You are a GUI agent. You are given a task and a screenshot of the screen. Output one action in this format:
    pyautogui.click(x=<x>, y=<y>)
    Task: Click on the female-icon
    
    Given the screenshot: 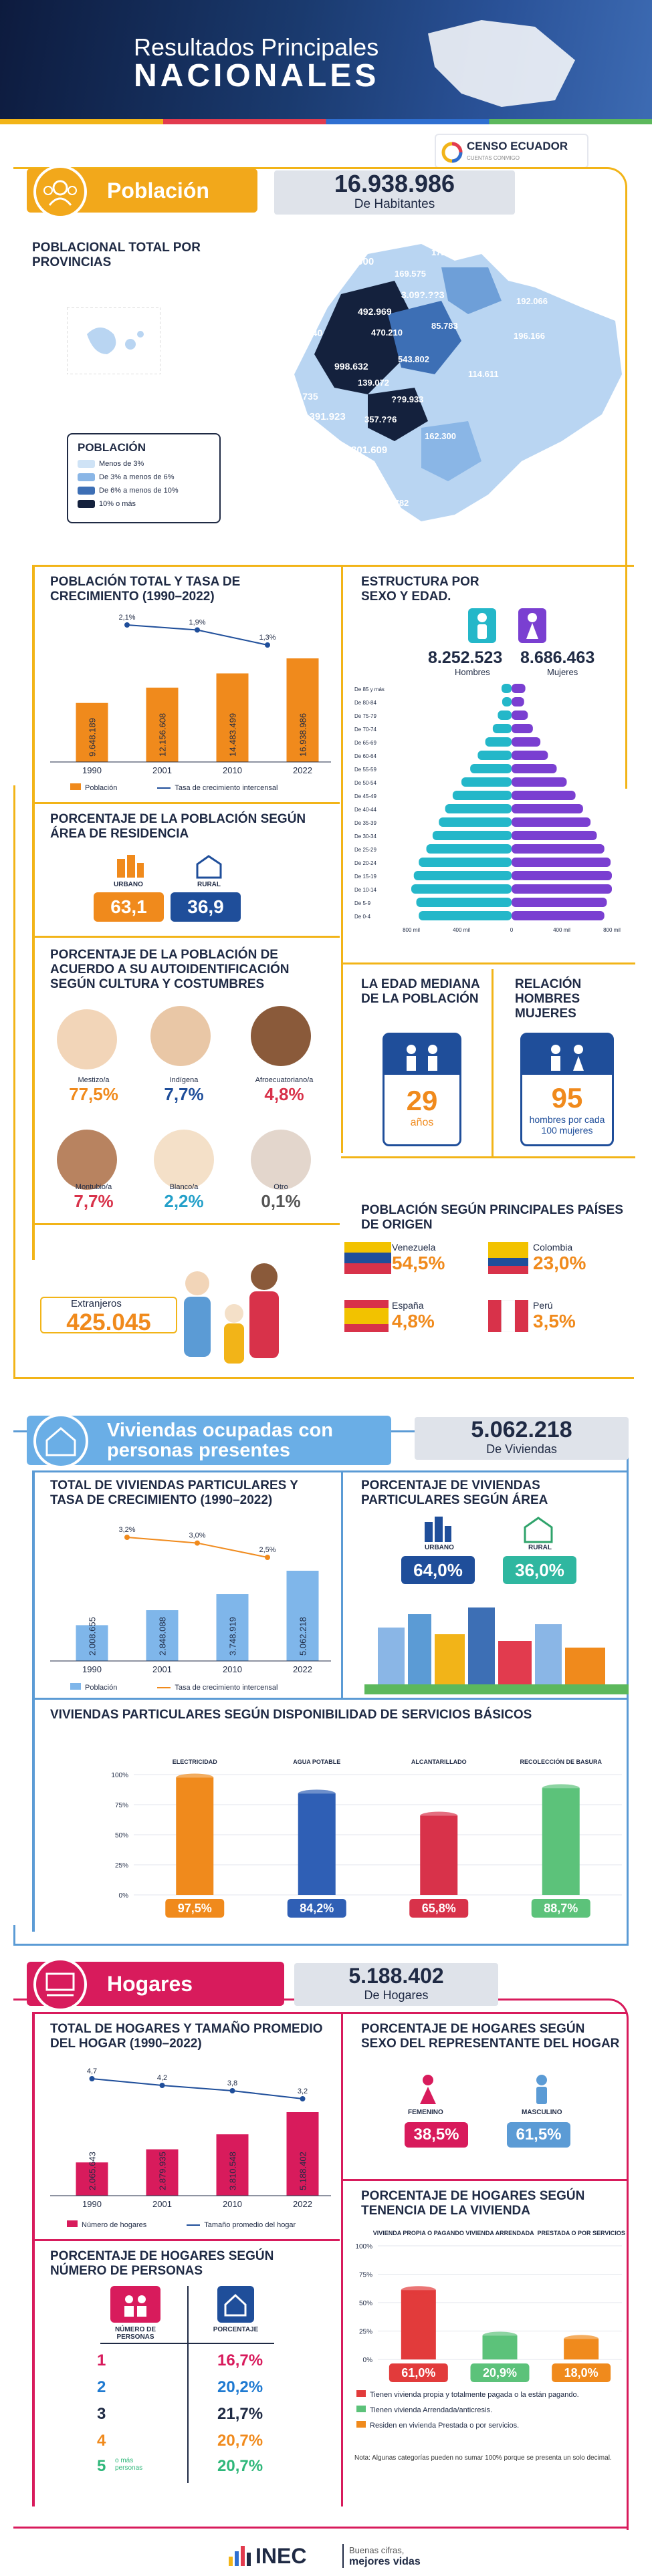 What is the action you would take?
    pyautogui.click(x=532, y=625)
    